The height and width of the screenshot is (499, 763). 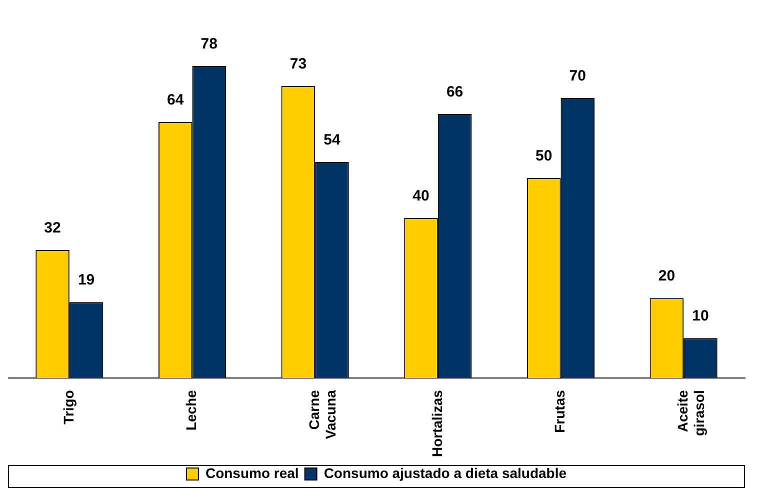 What do you see at coordinates (455, 92) in the screenshot?
I see `data-label: 66` at bounding box center [455, 92].